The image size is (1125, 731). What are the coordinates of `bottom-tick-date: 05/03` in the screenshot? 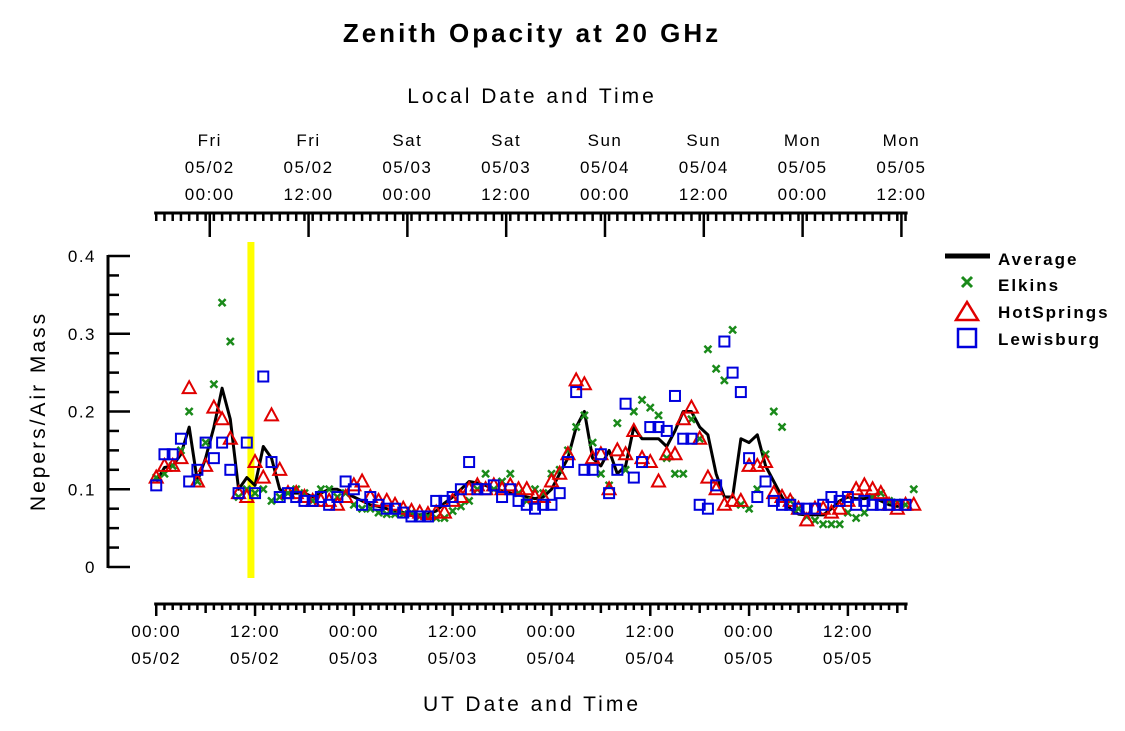 It's located at (453, 658).